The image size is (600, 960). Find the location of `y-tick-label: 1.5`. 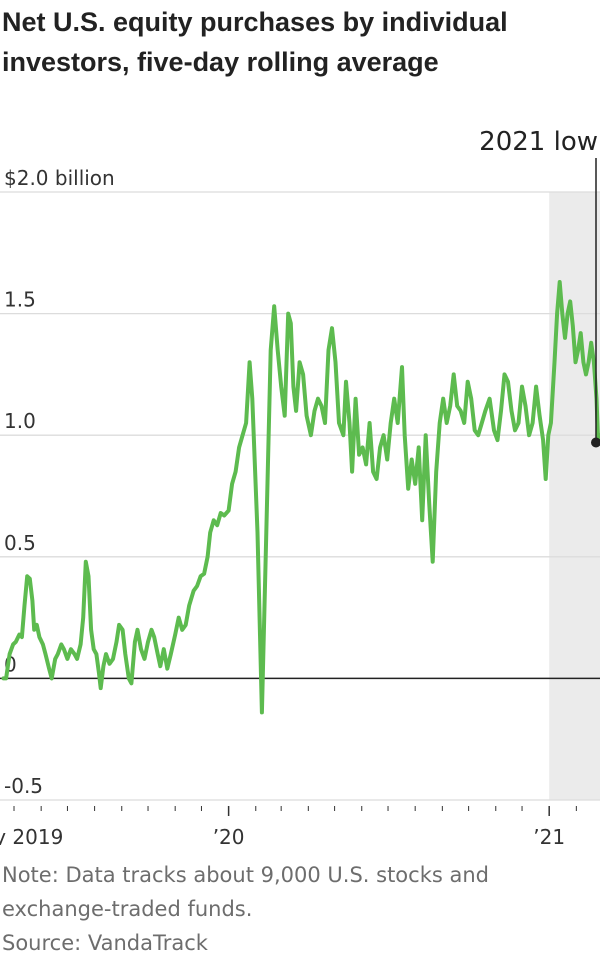

y-tick-label: 1.5 is located at coordinates (20, 300).